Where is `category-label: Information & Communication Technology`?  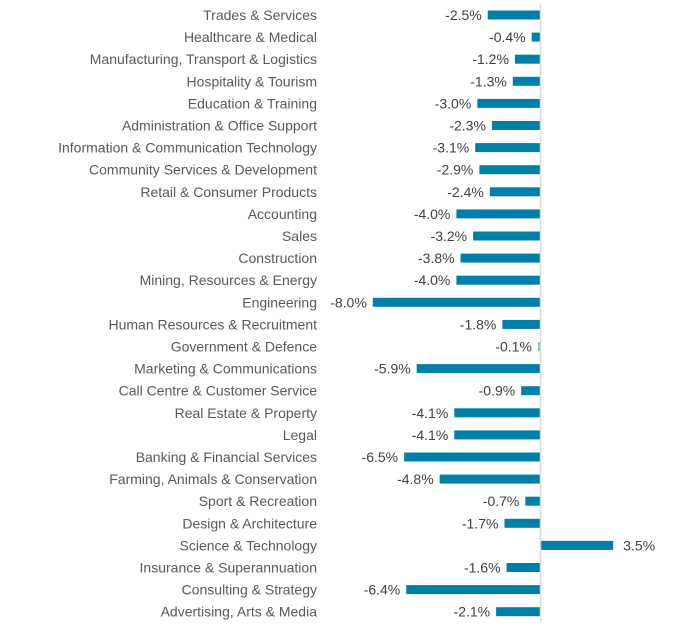 category-label: Information & Communication Technology is located at coordinates (187, 148).